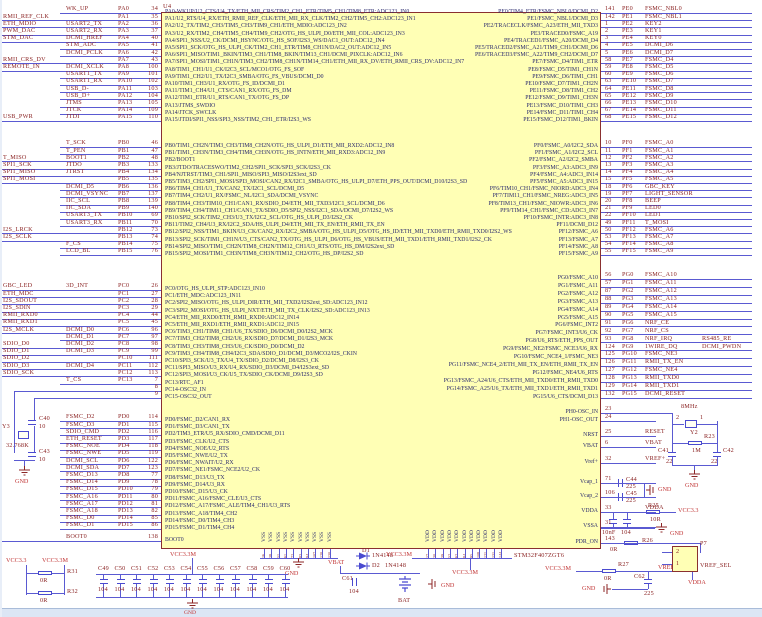  I want to click on pin-number: 9, so click(156, 394).